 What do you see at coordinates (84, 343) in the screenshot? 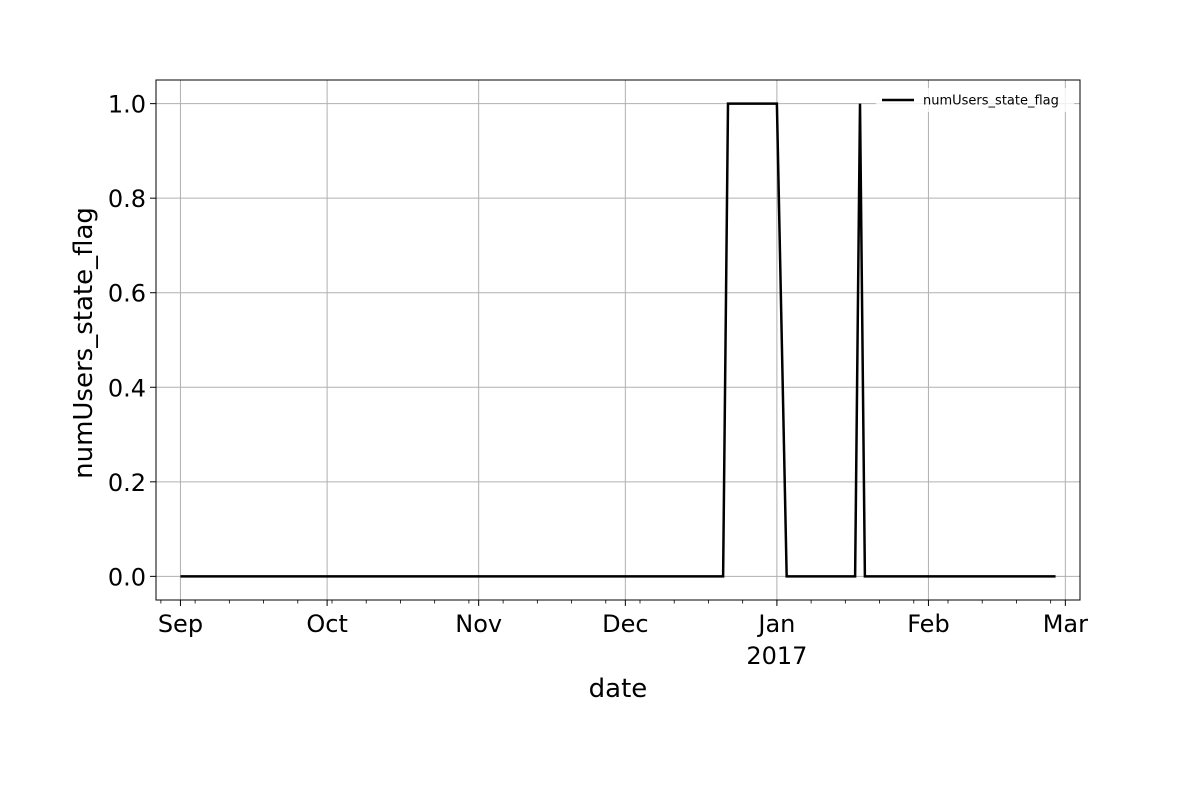
I see `y-axis-label: numUsers_state_flag` at bounding box center [84, 343].